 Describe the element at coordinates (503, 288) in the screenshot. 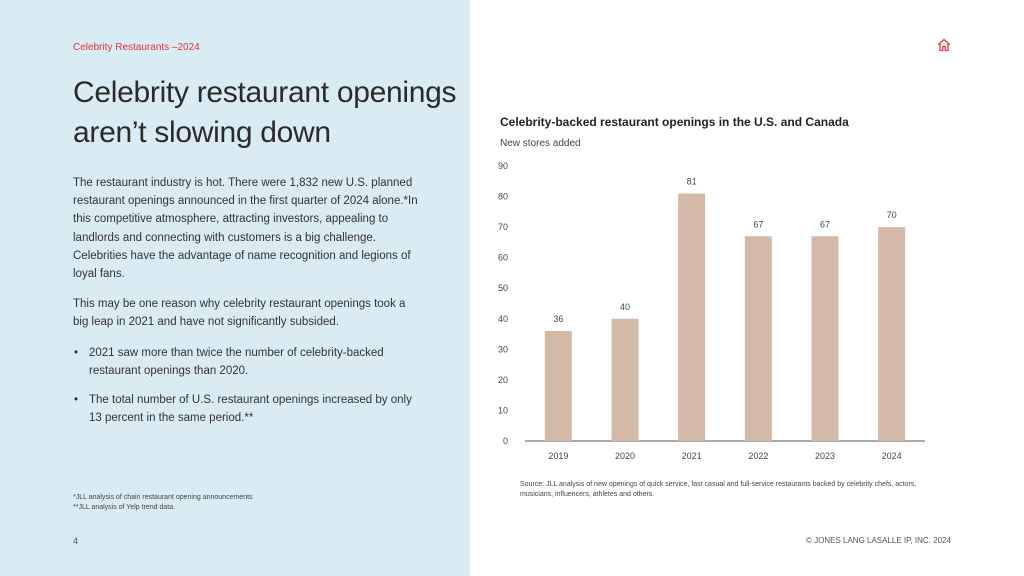

I see `y-tick-label: 50` at that location.